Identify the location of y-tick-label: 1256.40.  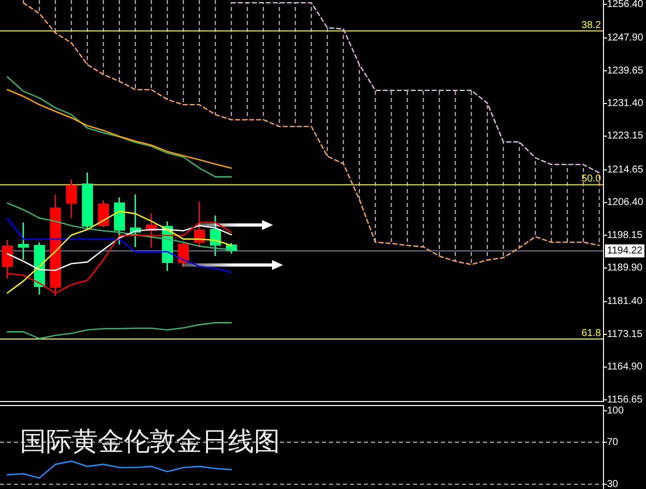
(625, 5).